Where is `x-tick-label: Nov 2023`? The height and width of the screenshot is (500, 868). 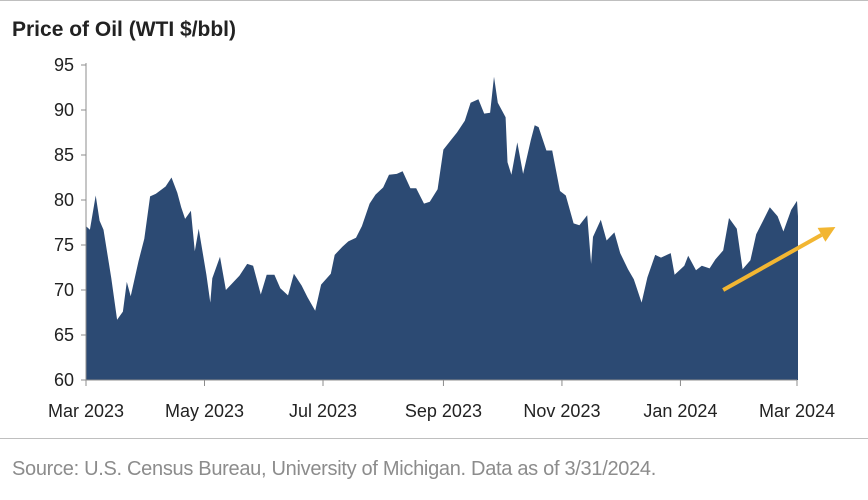 x-tick-label: Nov 2023 is located at coordinates (561, 411).